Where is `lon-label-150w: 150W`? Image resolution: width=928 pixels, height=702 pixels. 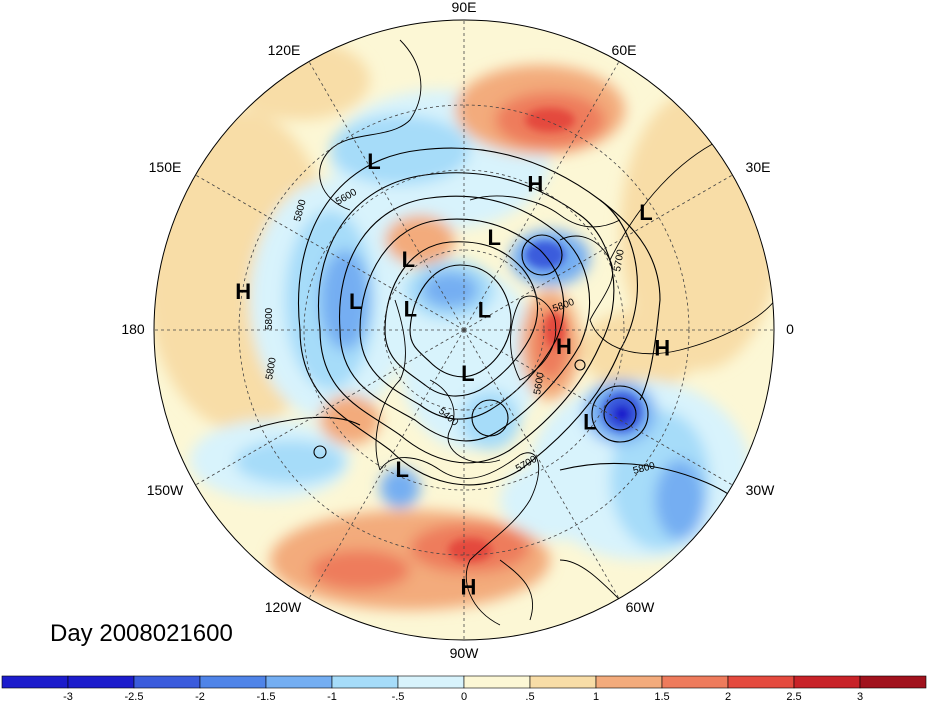 lon-label-150w: 150W is located at coordinates (165, 490).